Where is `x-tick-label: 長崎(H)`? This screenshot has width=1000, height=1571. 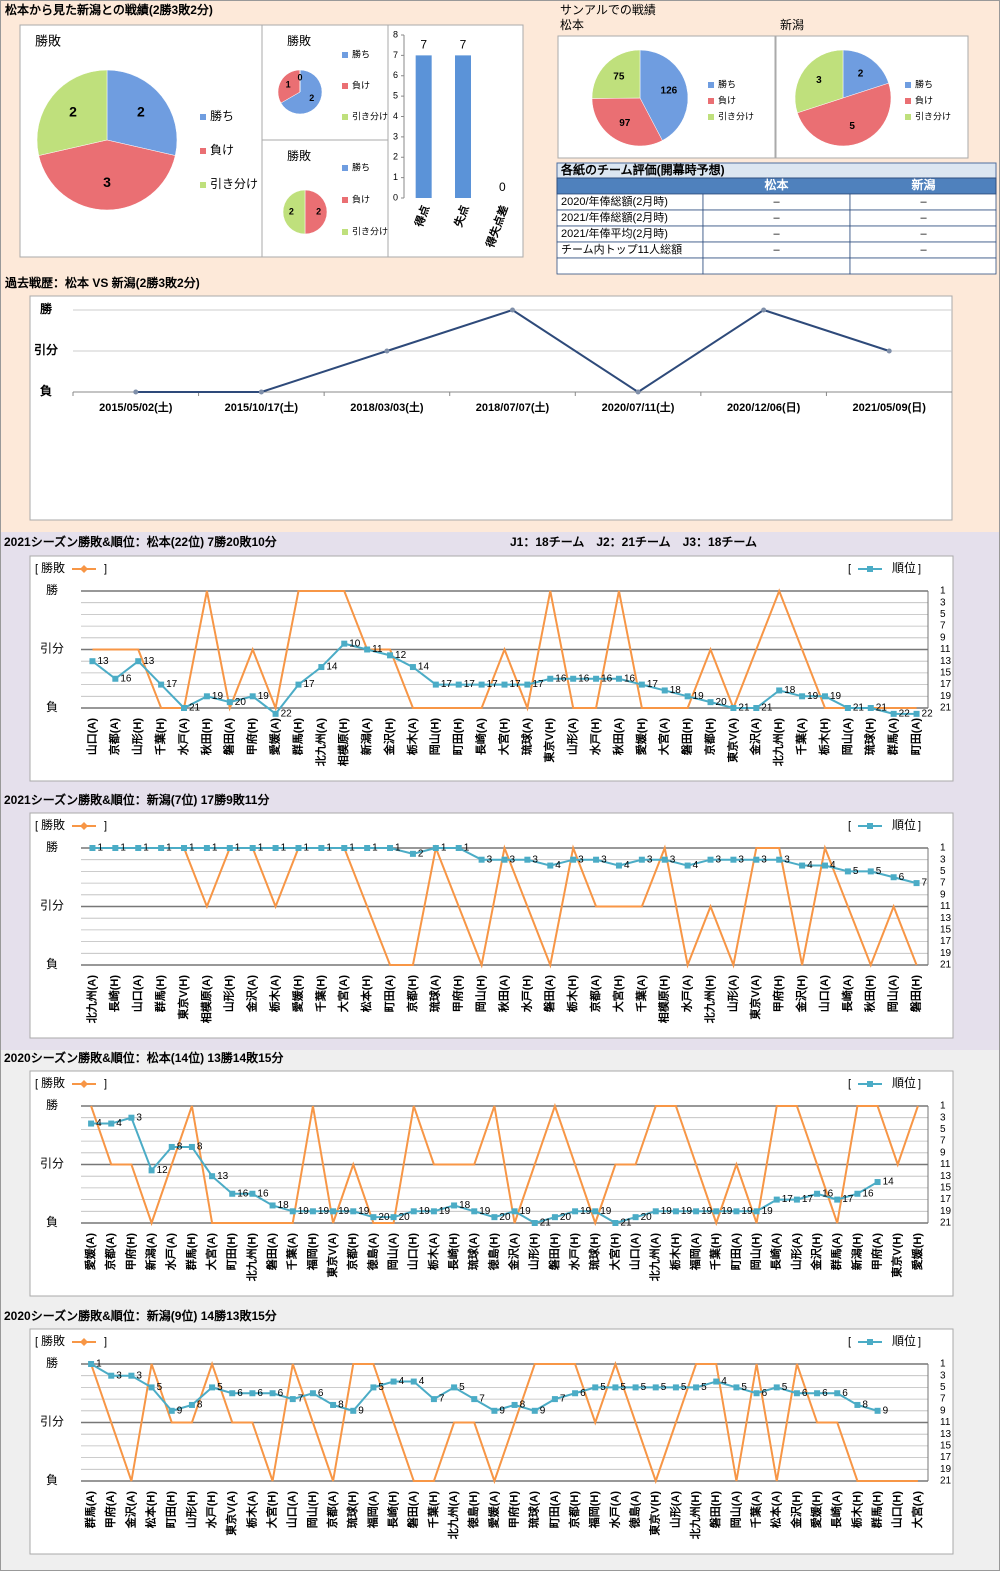
x-tick-label: 長崎(H) is located at coordinates (392, 1510).